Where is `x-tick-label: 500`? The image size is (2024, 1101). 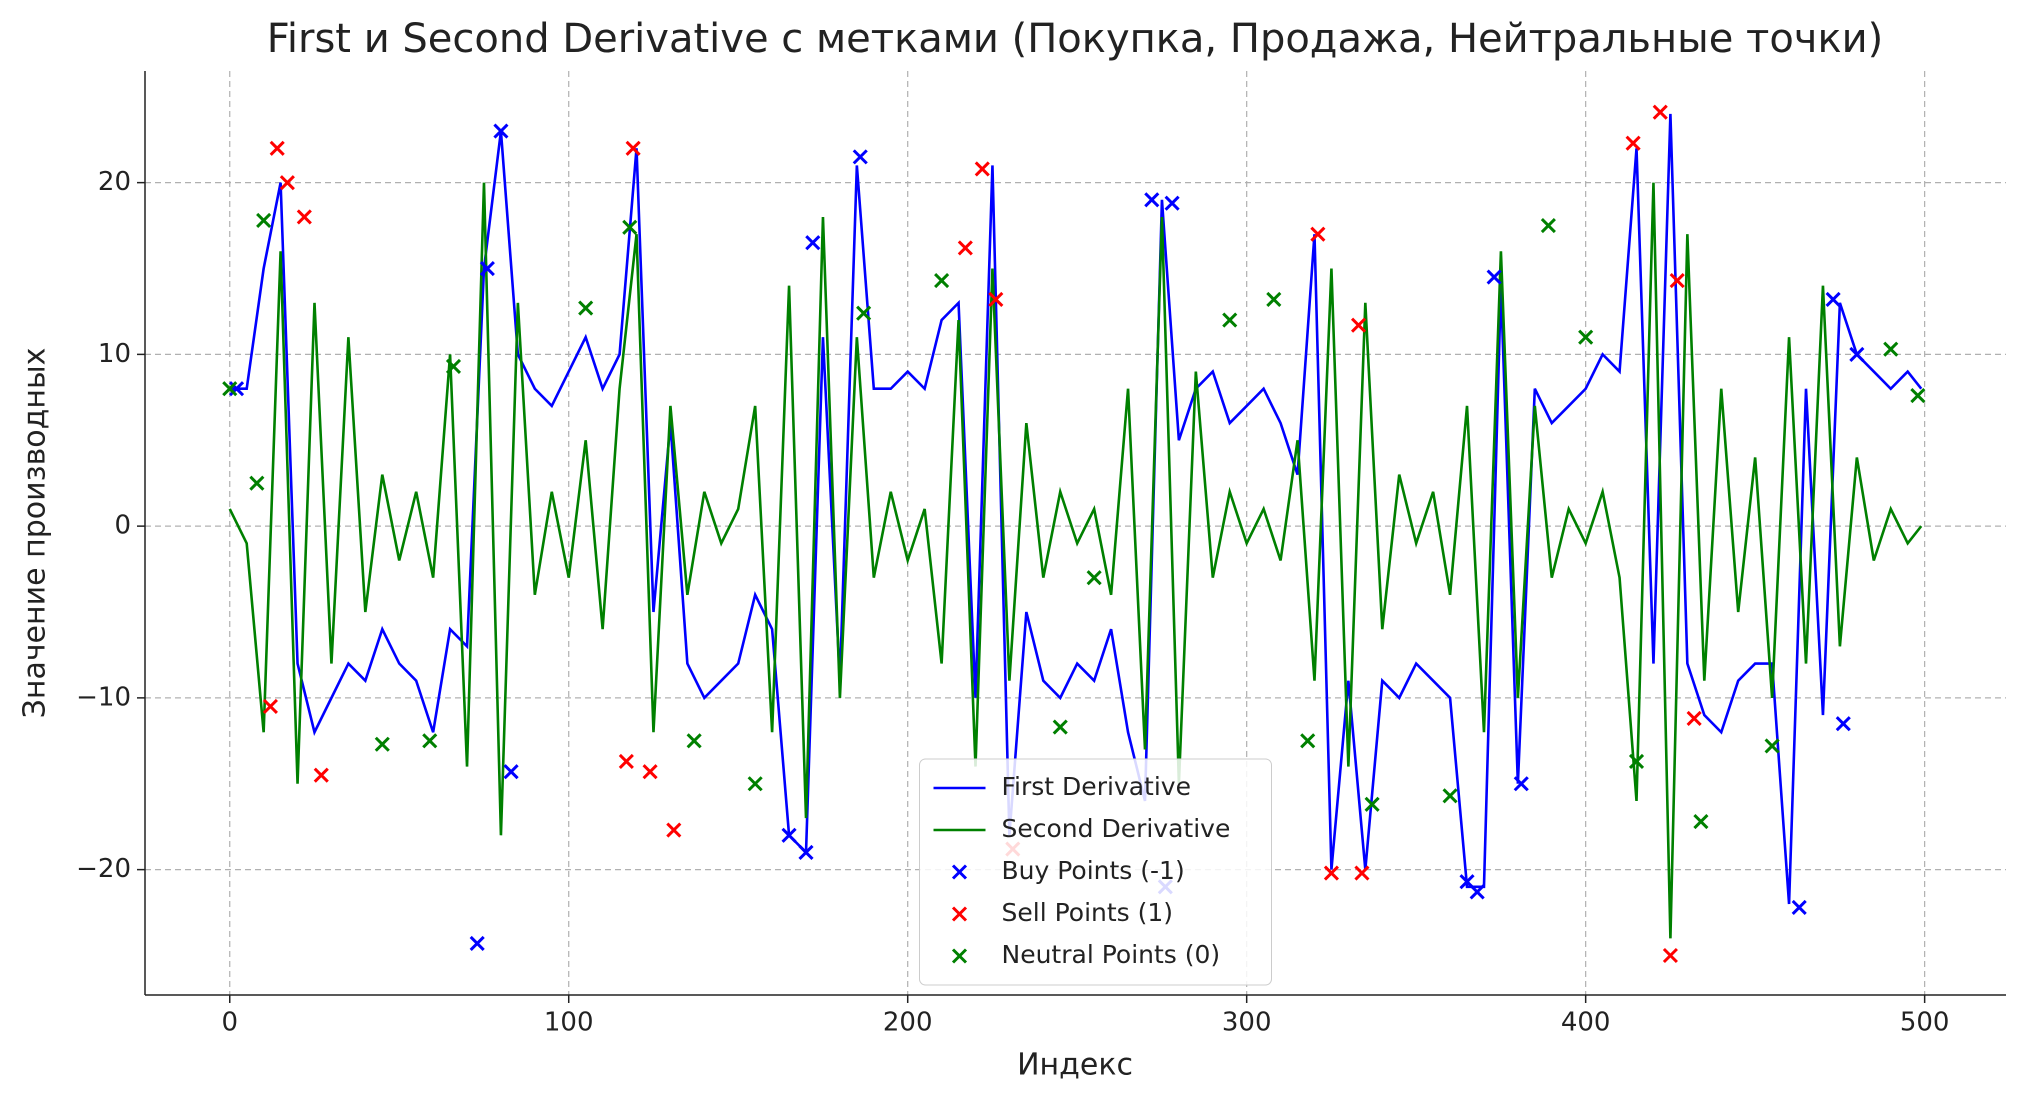
x-tick-label: 500 is located at coordinates (1925, 1023).